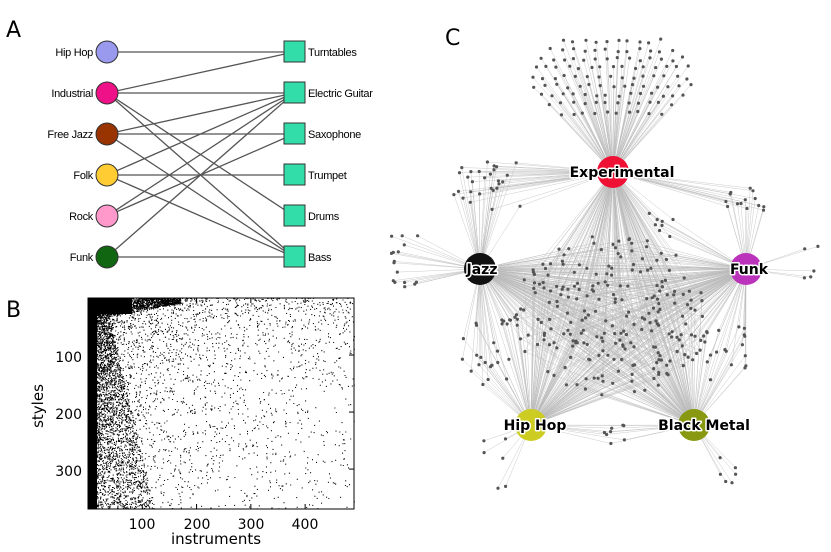 Image resolution: width=831 pixels, height=552 pixels. Describe the element at coordinates (332, 53) in the screenshot. I see `instrument-node-label: Turntables` at that location.